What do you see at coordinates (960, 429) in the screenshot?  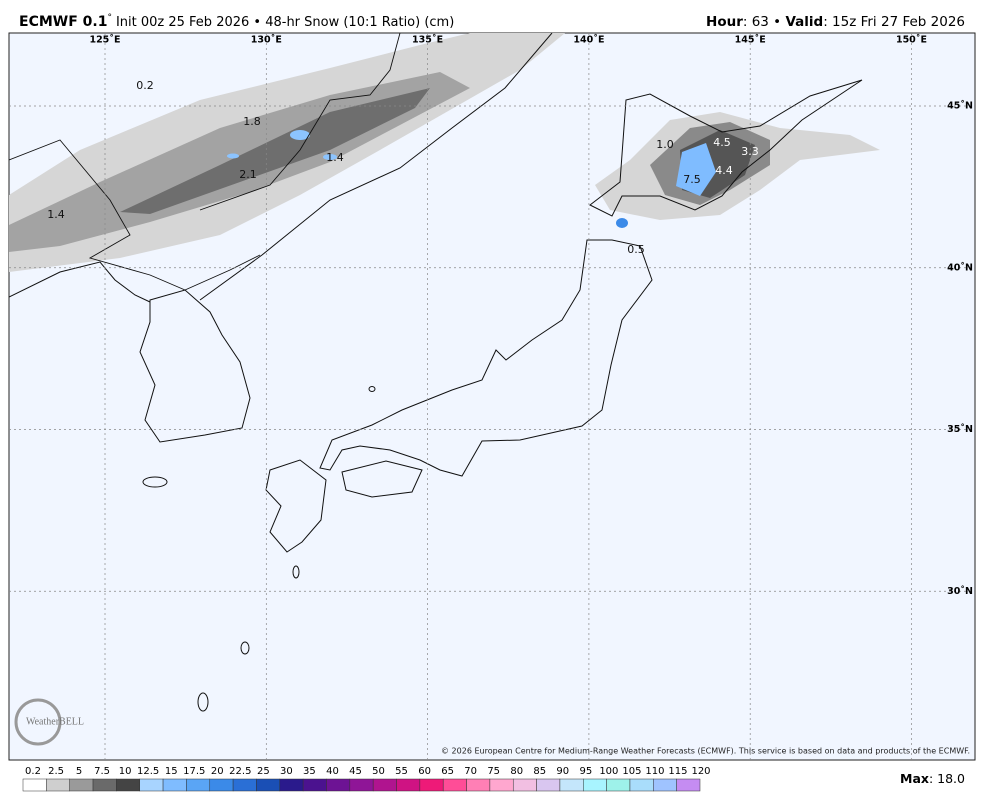 I see `lat-label: 35˚N` at bounding box center [960, 429].